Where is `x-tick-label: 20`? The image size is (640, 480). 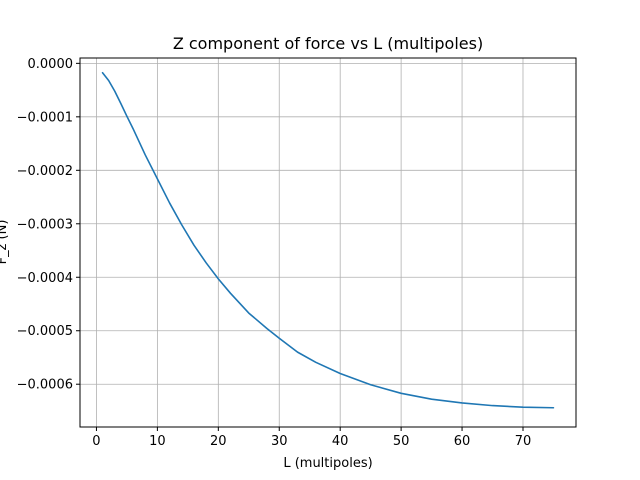
x-tick-label: 20 is located at coordinates (218, 441).